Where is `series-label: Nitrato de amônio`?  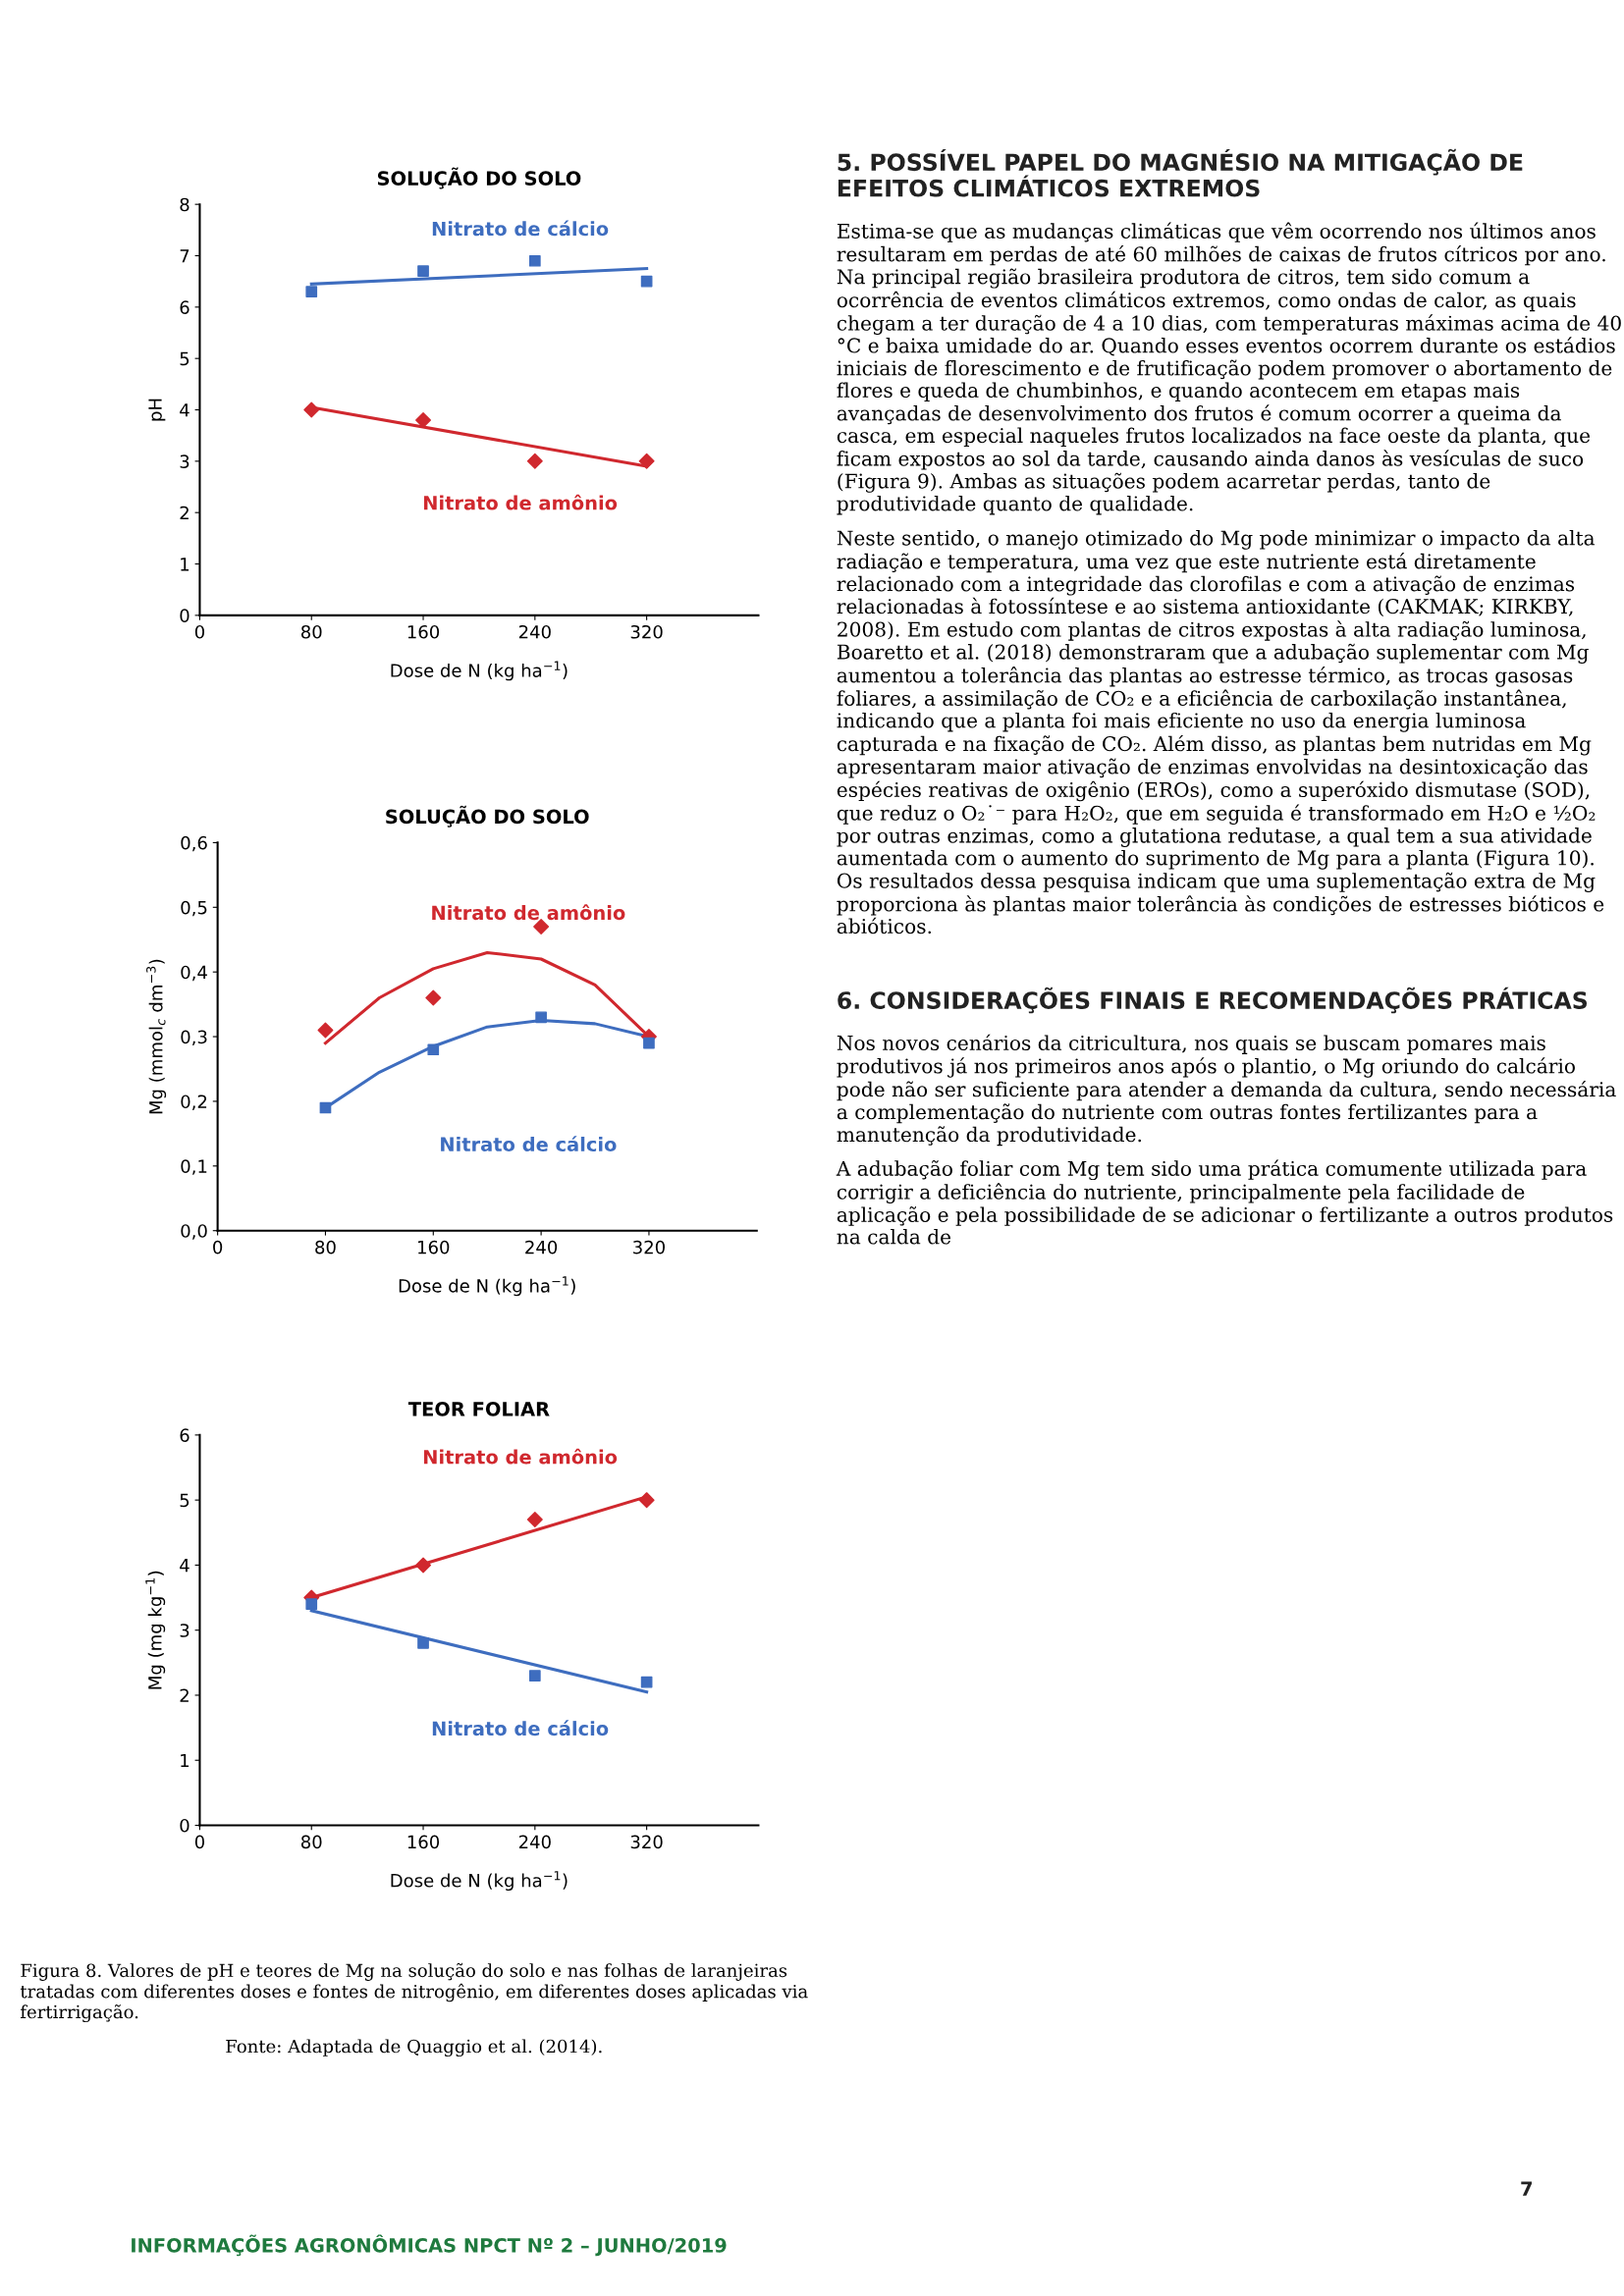 series-label: Nitrato de amônio is located at coordinates (520, 502).